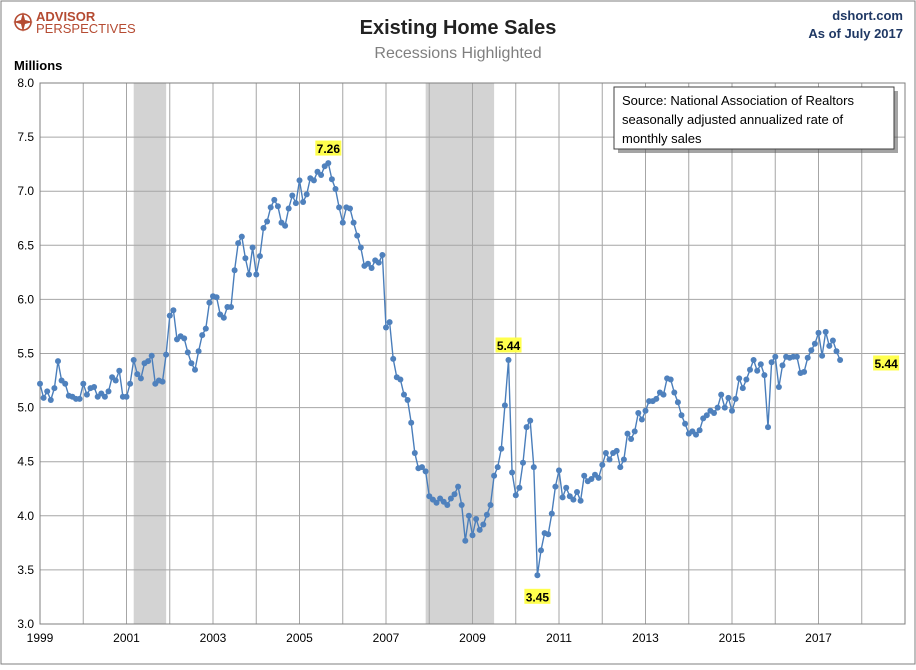 The height and width of the screenshot is (670, 916). I want to click on y-tick-label: 7.0, so click(25, 191).